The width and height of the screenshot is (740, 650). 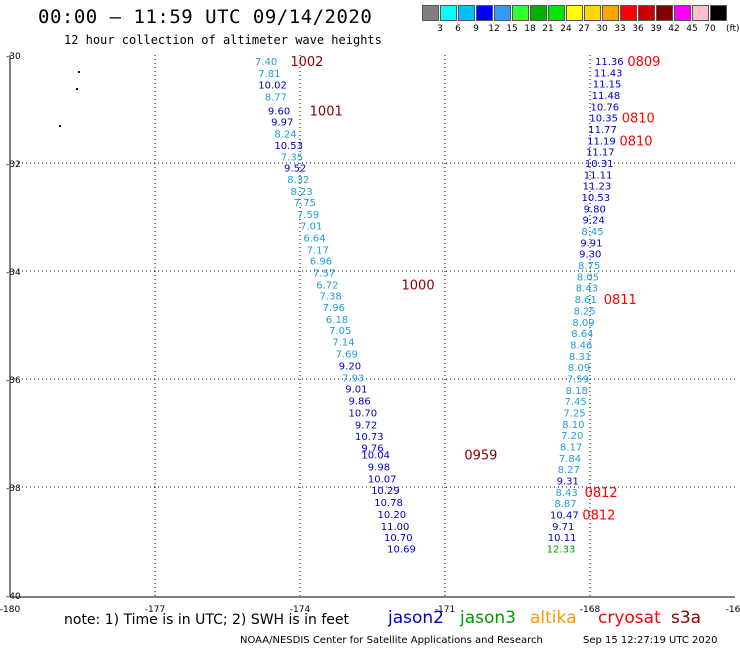 I want to click on satellite-cryosat: cryosat, so click(x=629, y=618).